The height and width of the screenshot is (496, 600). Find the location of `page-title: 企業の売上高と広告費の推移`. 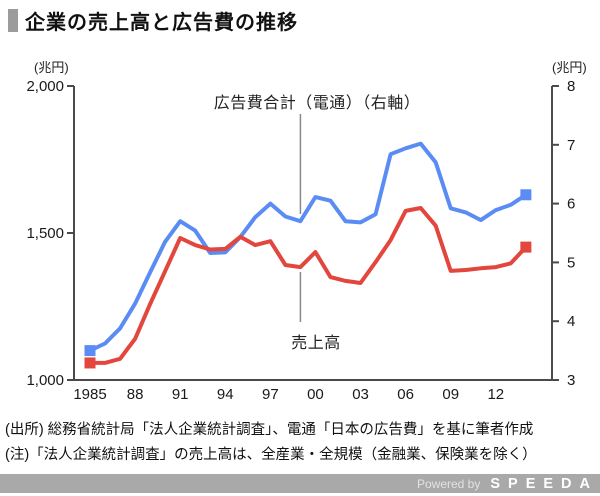

page-title: 企業の売上高と広告費の推移 is located at coordinates (161, 23).